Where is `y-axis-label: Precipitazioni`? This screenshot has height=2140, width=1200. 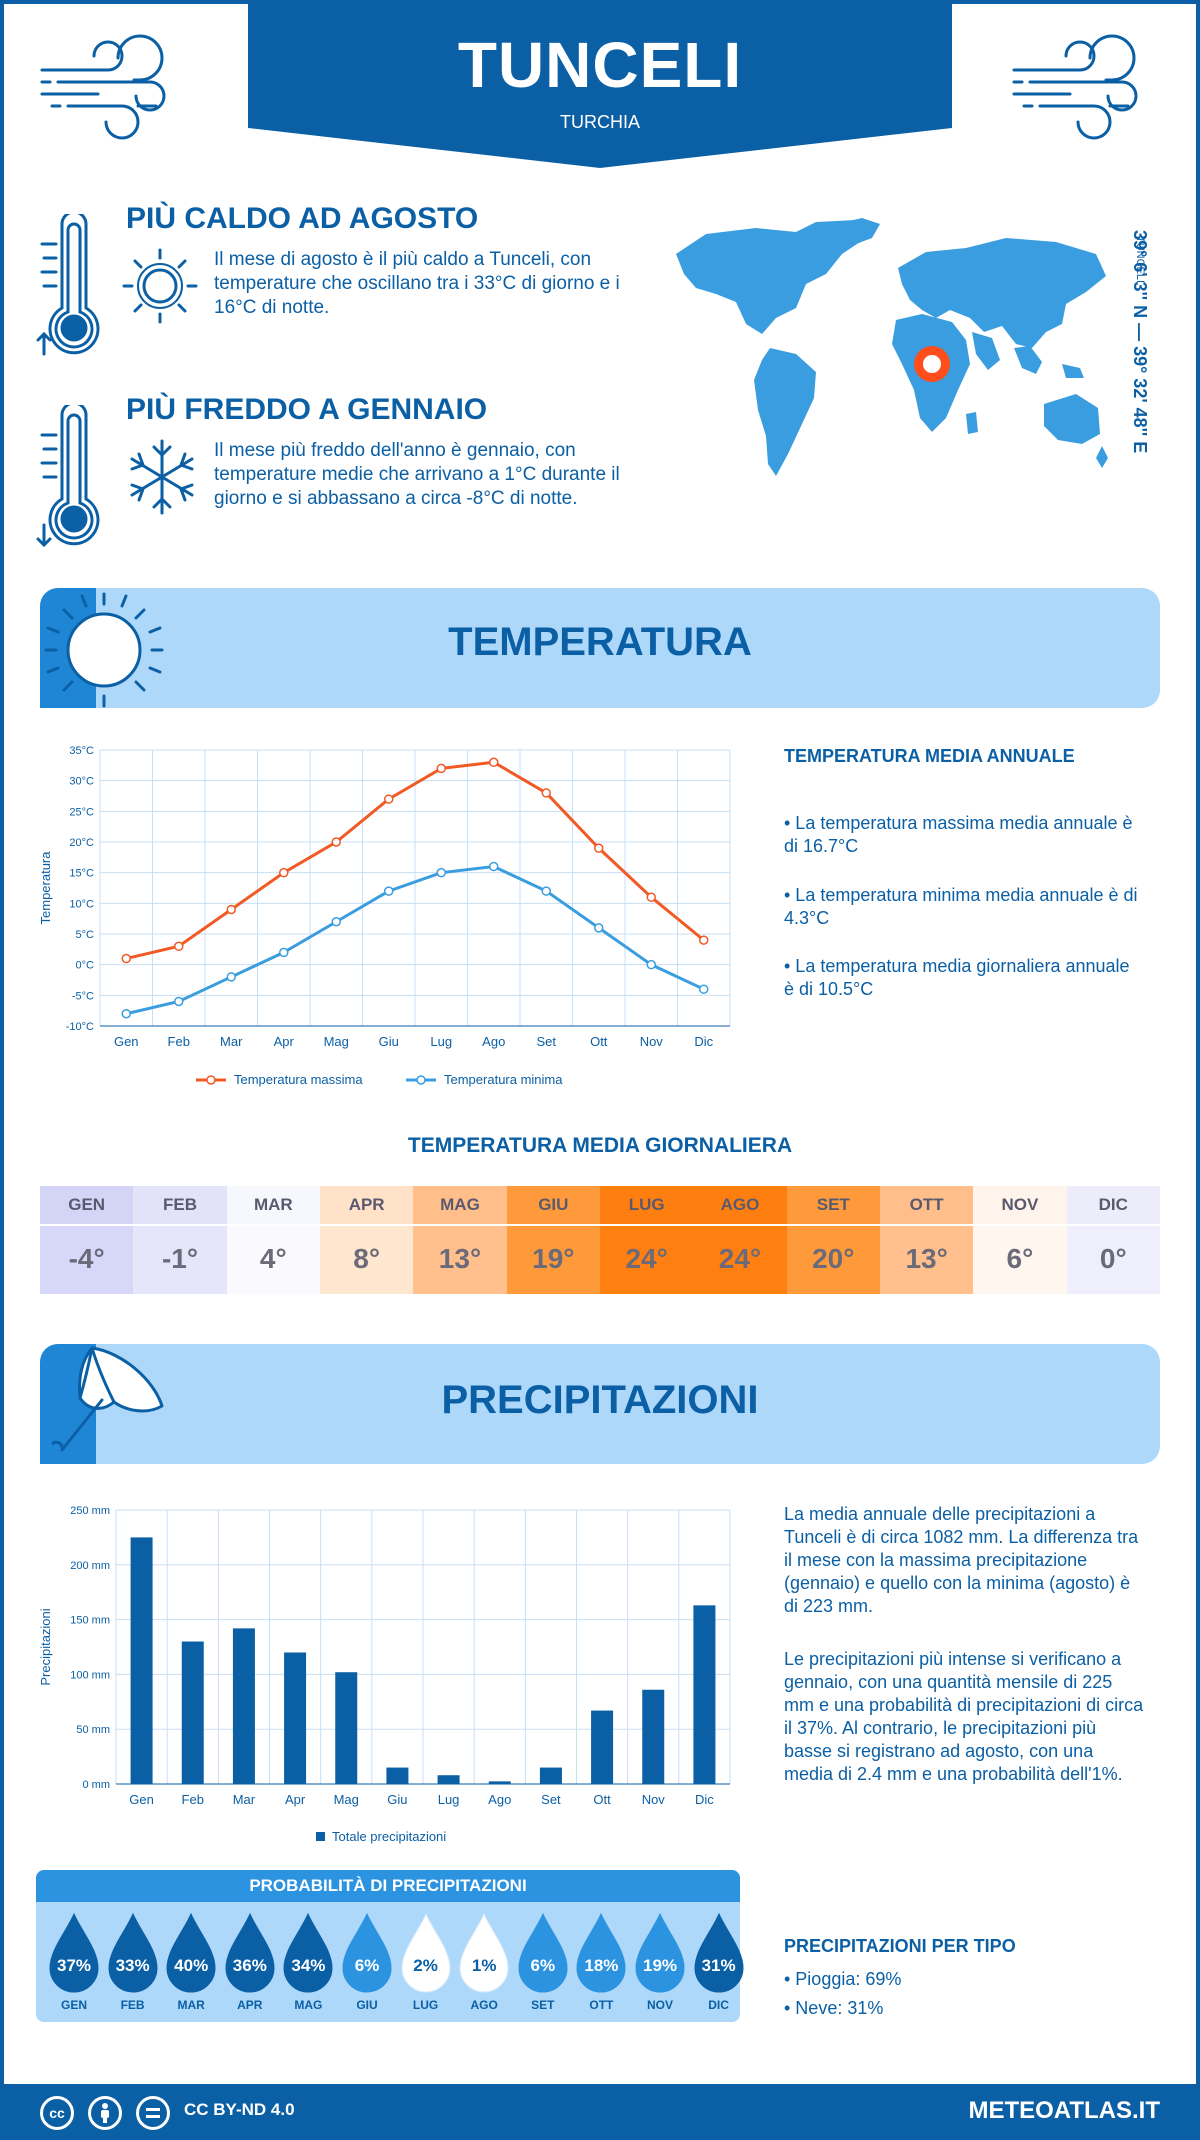 y-axis-label: Precipitazioni is located at coordinates (45, 1646).